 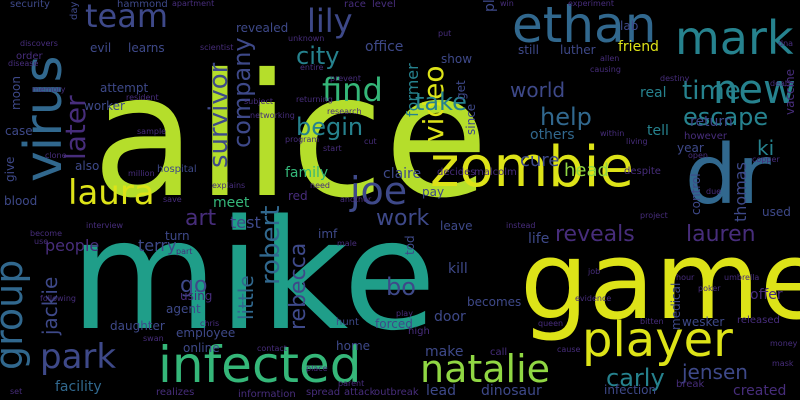 I want to click on word-explains: explains, so click(x=229, y=185).